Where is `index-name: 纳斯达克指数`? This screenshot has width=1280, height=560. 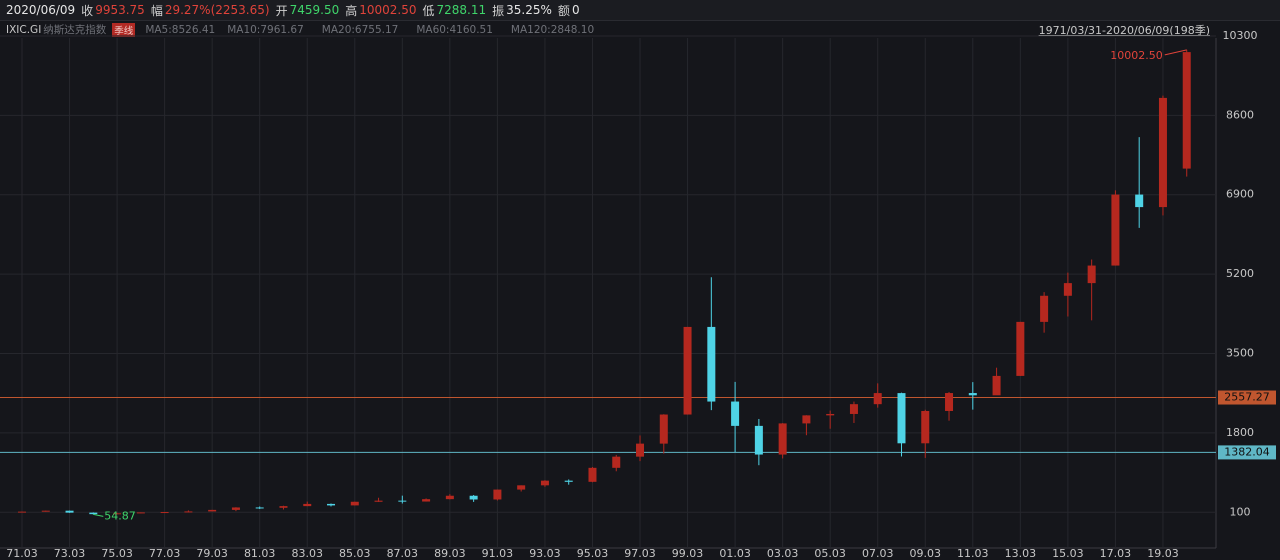
index-name: 纳斯达克指数 is located at coordinates (75, 30).